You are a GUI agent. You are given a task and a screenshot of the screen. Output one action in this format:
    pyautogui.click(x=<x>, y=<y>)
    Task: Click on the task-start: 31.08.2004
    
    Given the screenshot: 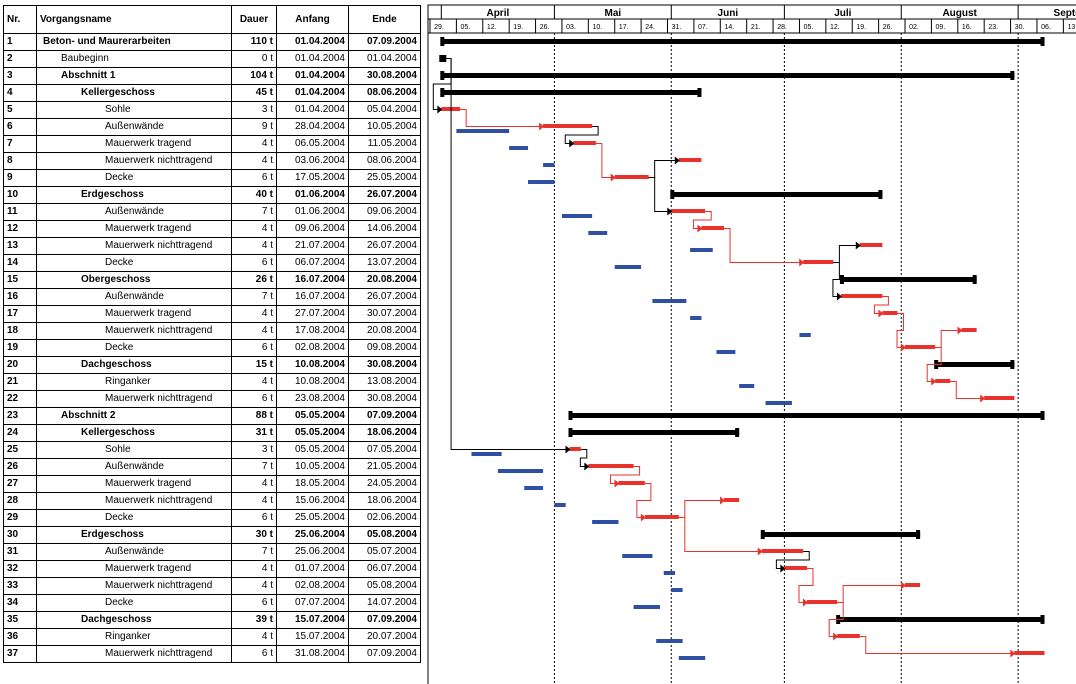 What is the action you would take?
    pyautogui.click(x=312, y=654)
    